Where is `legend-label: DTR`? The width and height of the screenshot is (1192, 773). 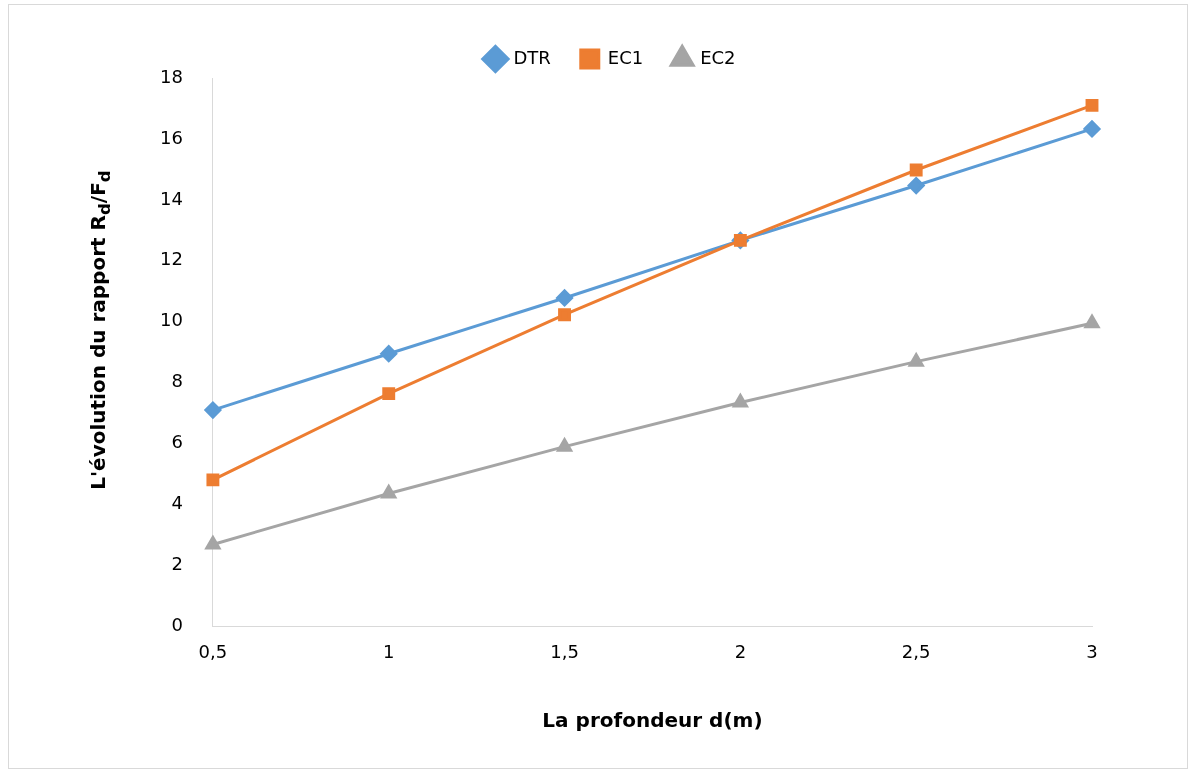 legend-label: DTR is located at coordinates (532, 57).